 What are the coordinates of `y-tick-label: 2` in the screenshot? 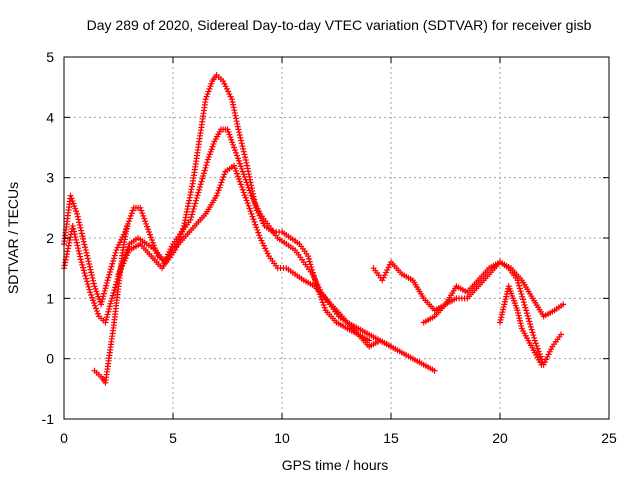 It's located at (50, 238).